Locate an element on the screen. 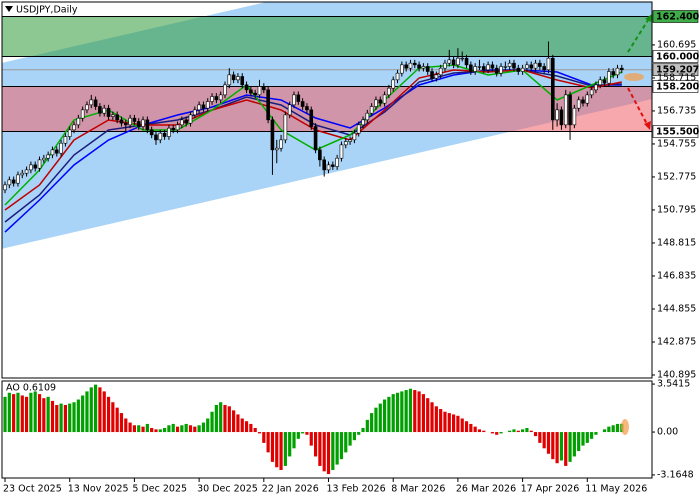  highlight is located at coordinates (634, 77).